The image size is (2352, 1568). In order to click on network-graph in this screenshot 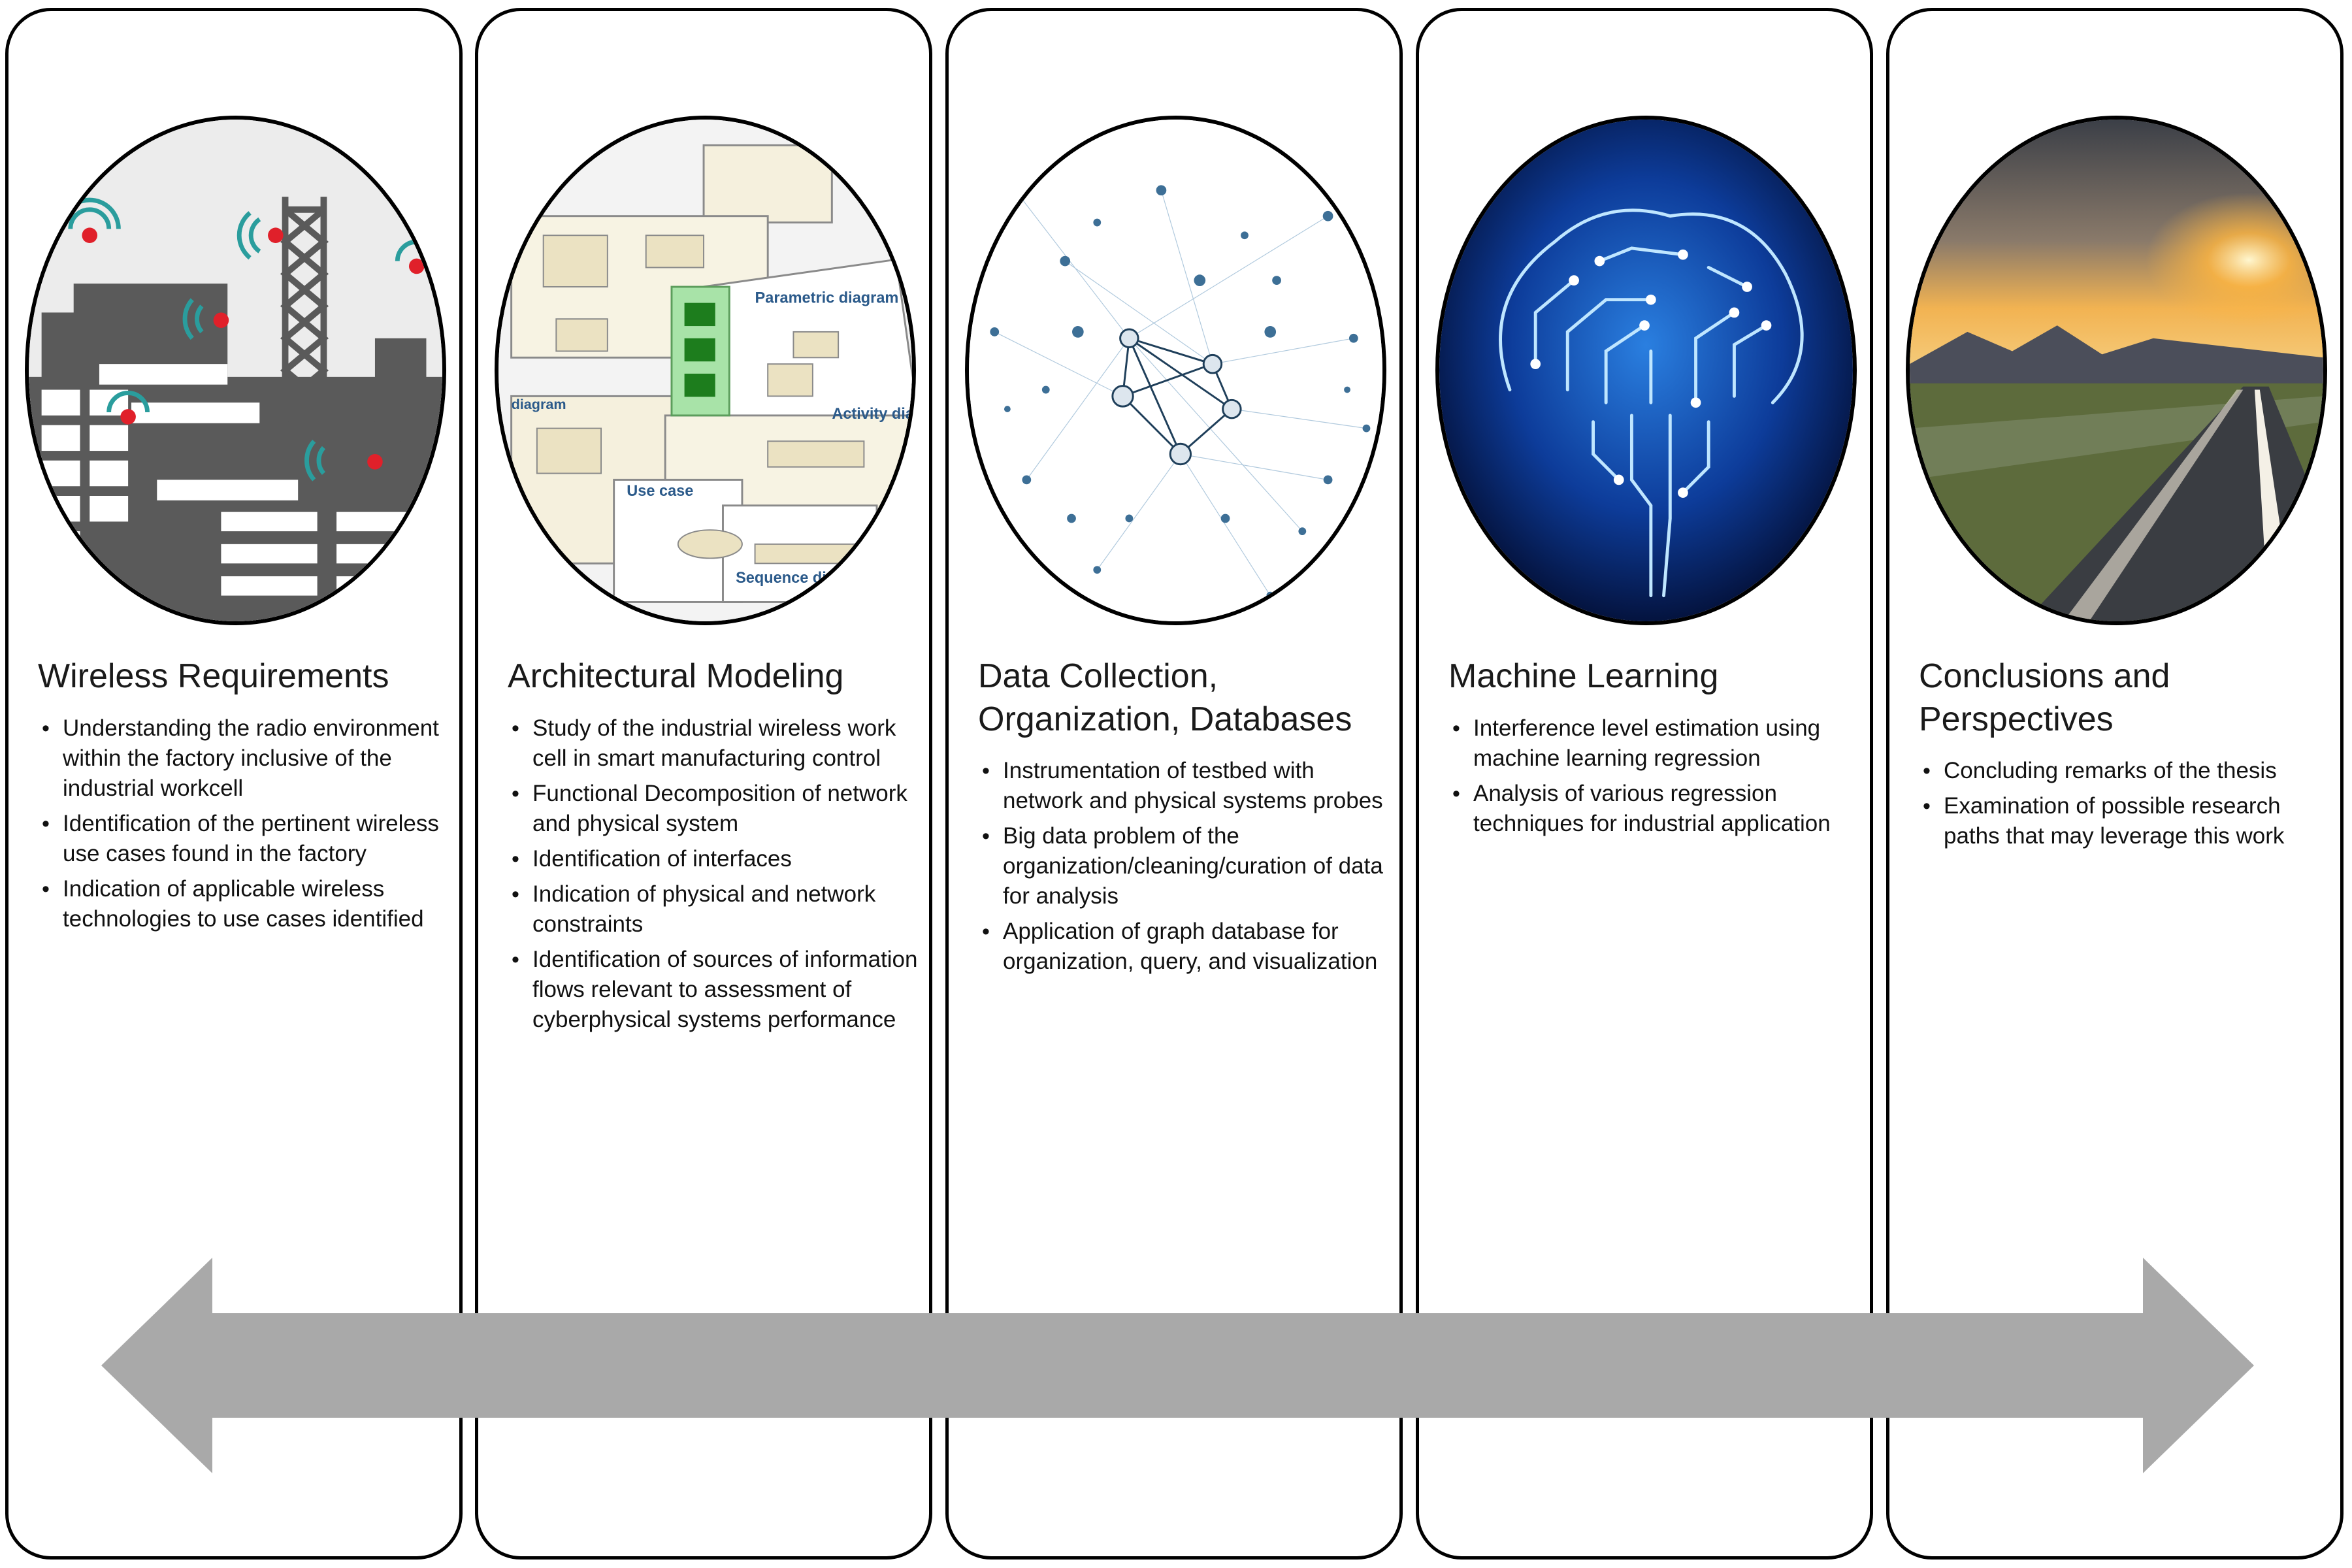, I will do `click(1175, 370)`.